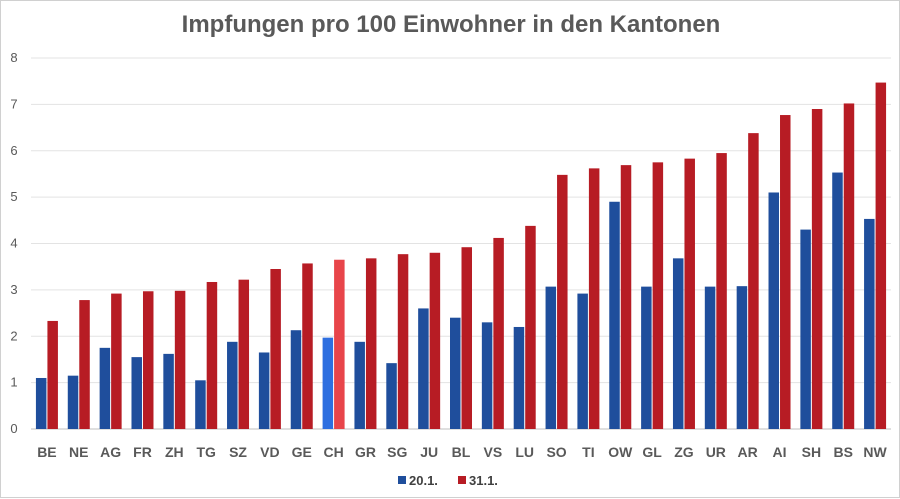  I want to click on bar-NE-series1, so click(73, 402).